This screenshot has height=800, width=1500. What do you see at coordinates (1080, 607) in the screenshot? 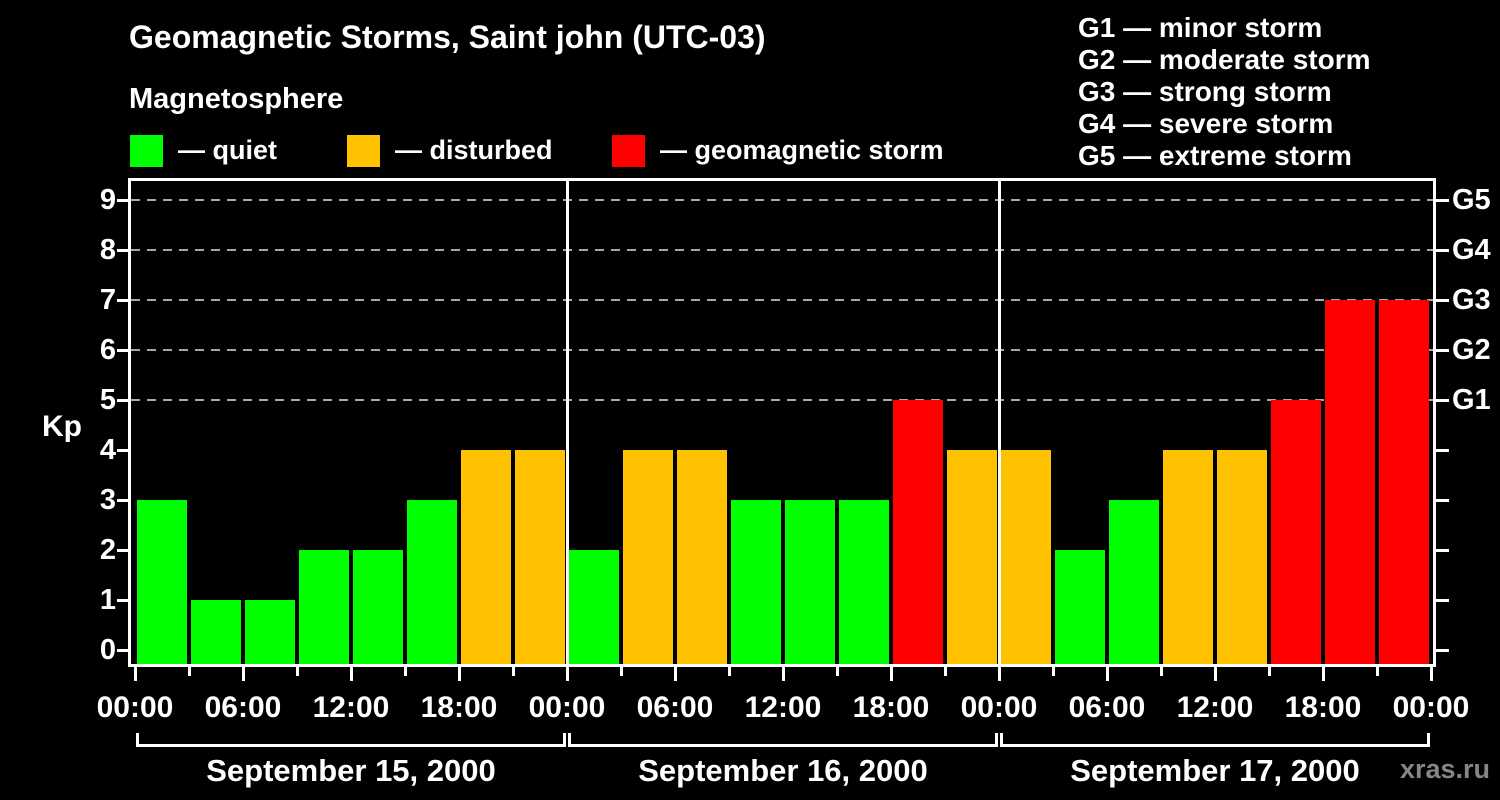
I see `kp-bar-day3-h3` at bounding box center [1080, 607].